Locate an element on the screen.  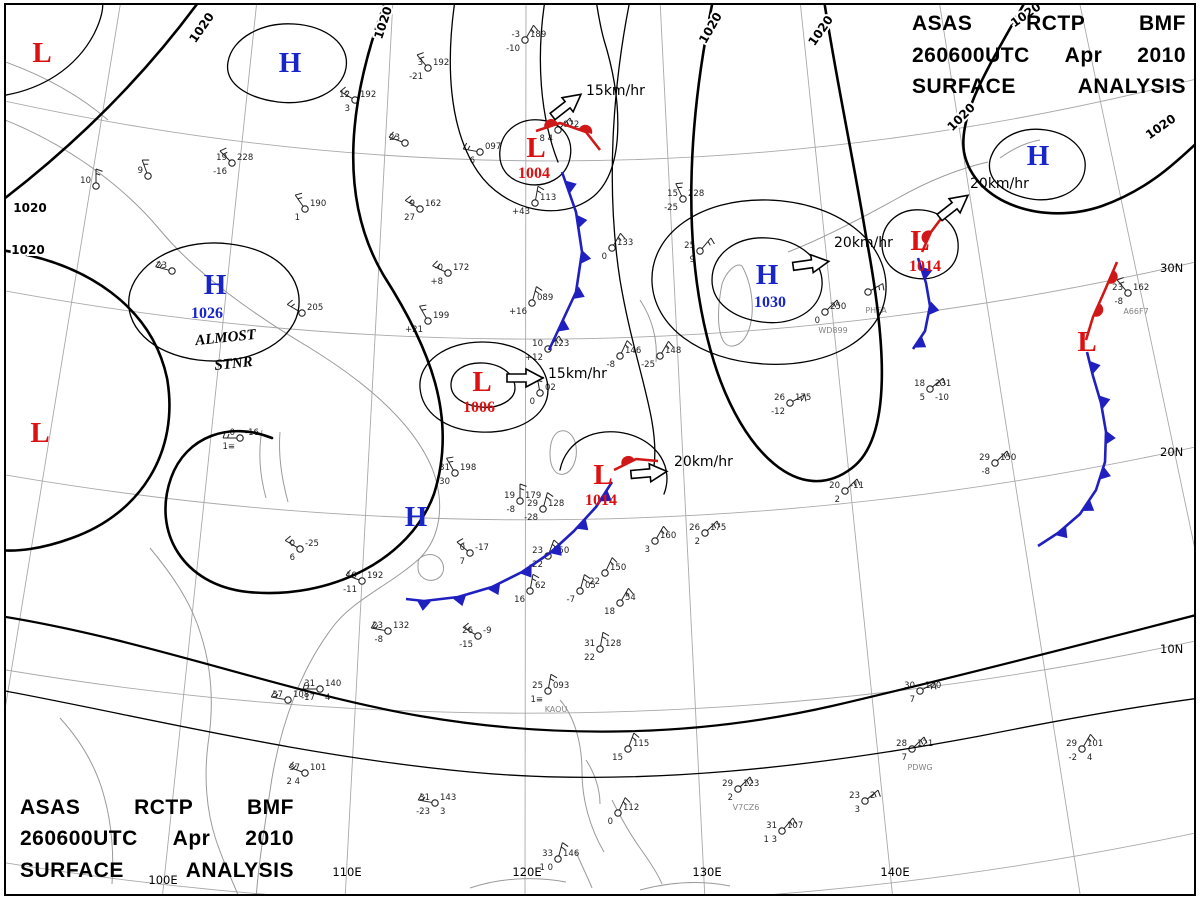
station-plot: 259 is located at coordinates (699, 251).